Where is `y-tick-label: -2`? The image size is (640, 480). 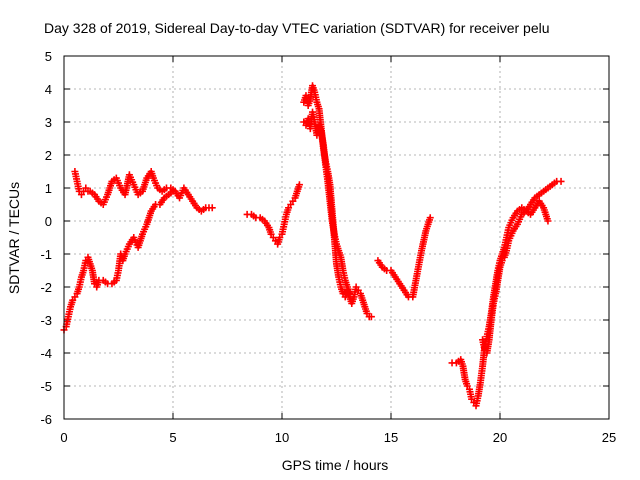
y-tick-label: -2 is located at coordinates (46, 287).